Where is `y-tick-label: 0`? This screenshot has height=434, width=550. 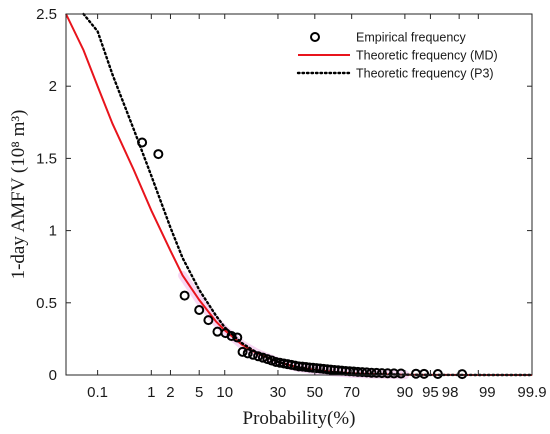 y-tick-label: 0 is located at coordinates (53, 375).